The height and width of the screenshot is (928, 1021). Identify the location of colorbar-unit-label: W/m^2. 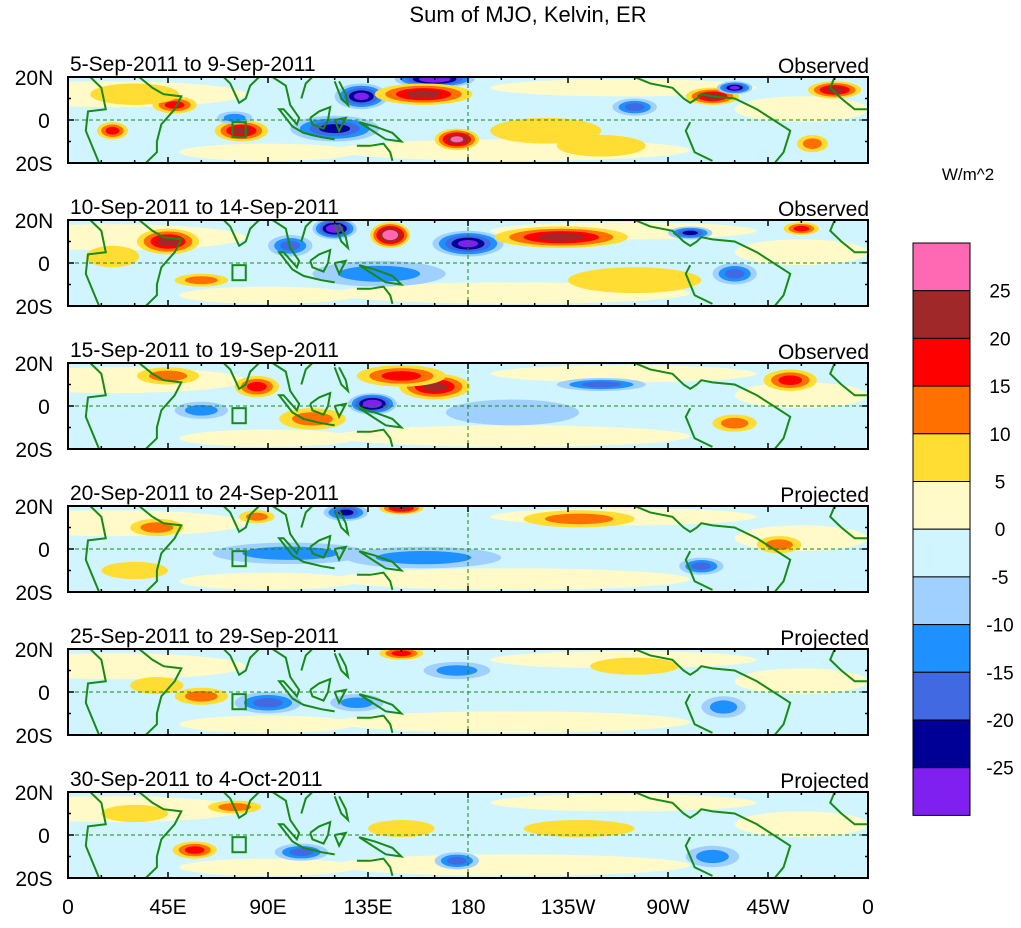
(968, 174).